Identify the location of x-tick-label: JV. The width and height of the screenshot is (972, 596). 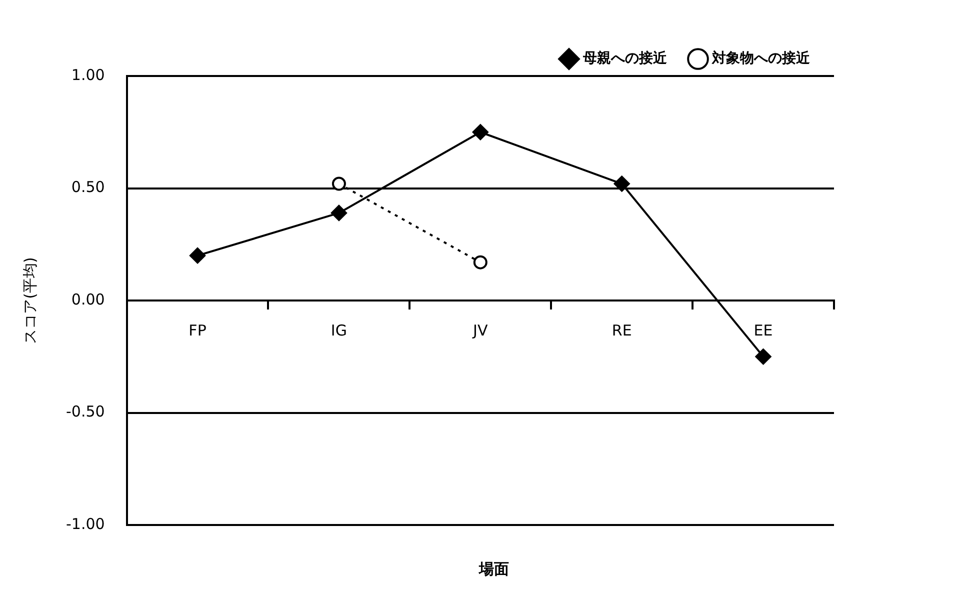
(480, 330).